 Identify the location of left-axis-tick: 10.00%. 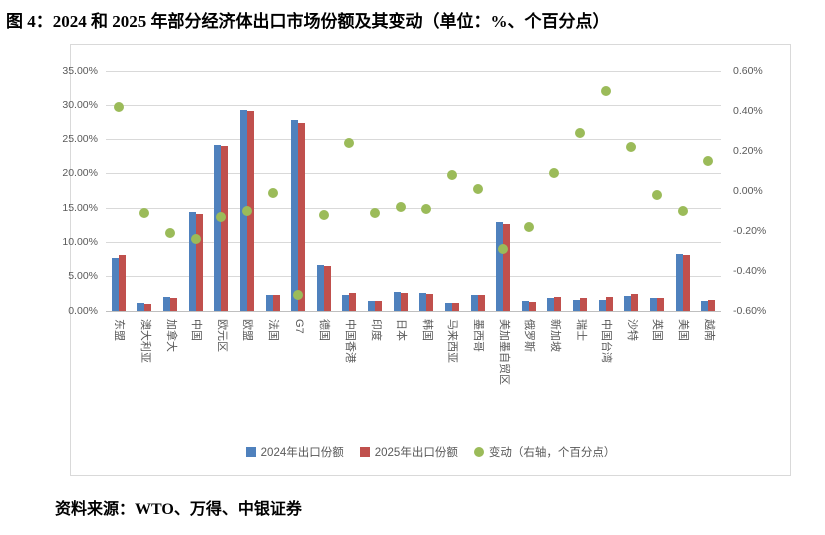
(80, 241).